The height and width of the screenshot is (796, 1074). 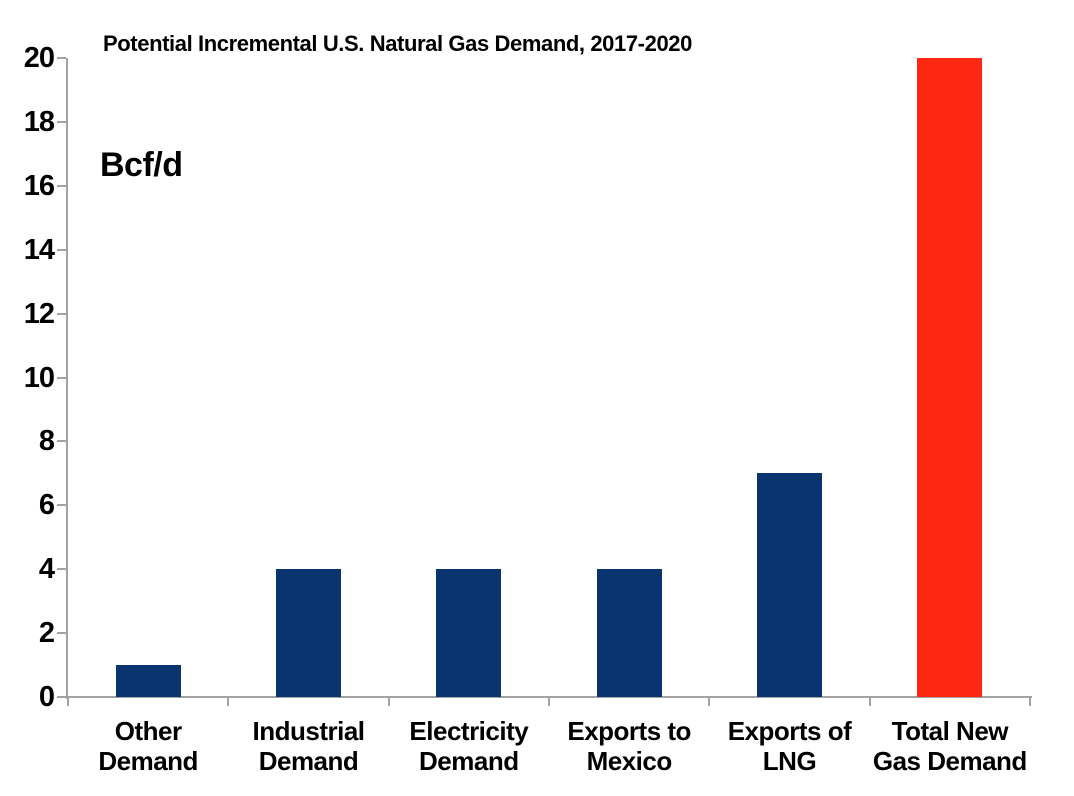 What do you see at coordinates (46, 633) in the screenshot?
I see `y-axis-tick-label: 2` at bounding box center [46, 633].